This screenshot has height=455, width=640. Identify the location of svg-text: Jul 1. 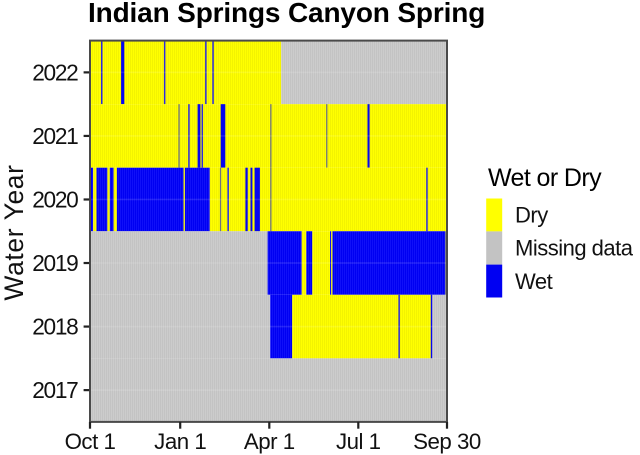
(358, 441).